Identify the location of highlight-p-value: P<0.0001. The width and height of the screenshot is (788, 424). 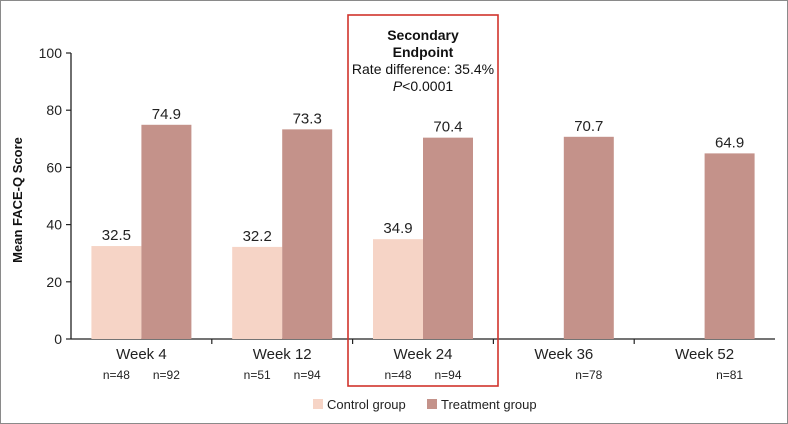
(423, 86).